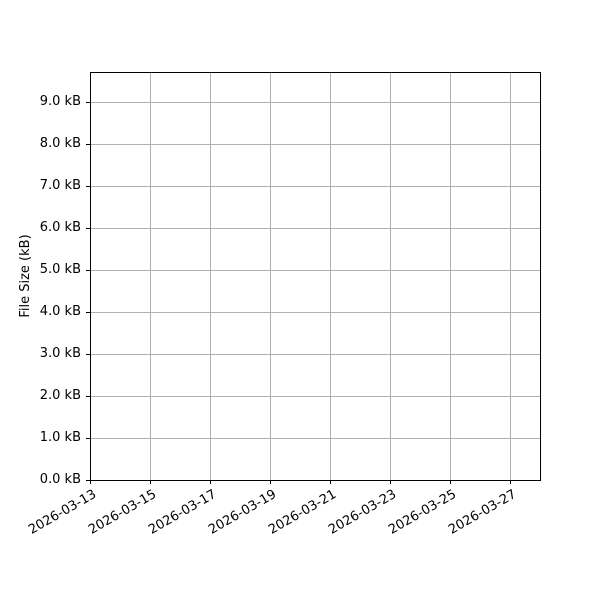 The image size is (600, 600). Describe the element at coordinates (60, 311) in the screenshot. I see `y-tick-label: 4.0 kB` at that location.